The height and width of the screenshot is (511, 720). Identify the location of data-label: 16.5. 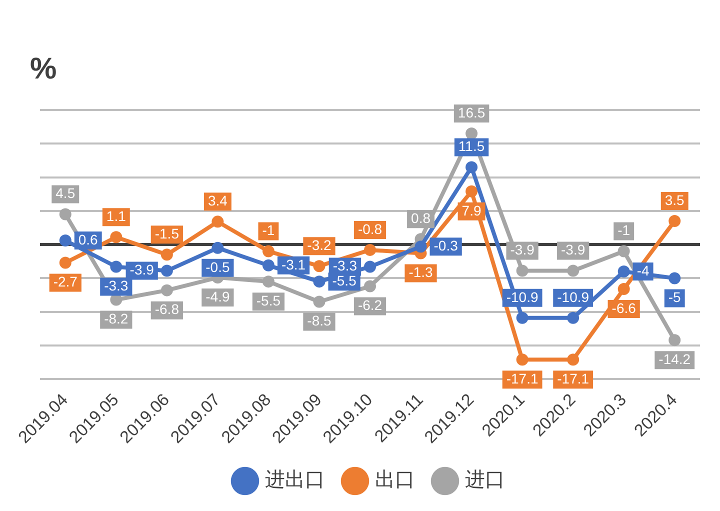
(472, 112).